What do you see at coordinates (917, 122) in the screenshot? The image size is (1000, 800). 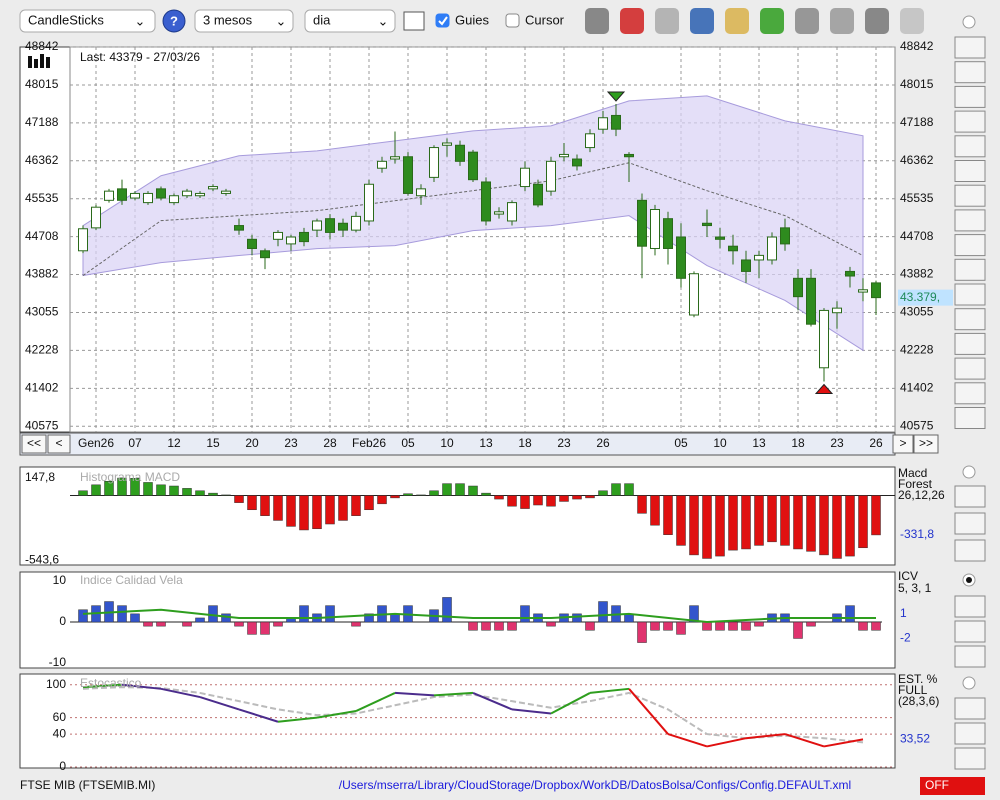 I see `y-tick-label-right: 47188` at bounding box center [917, 122].